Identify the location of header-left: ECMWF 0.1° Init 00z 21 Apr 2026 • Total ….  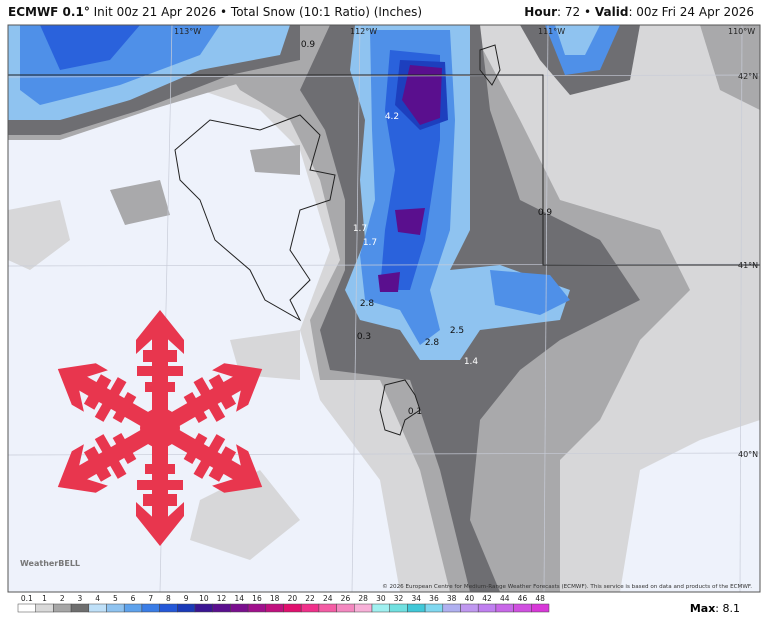
(215, 12).